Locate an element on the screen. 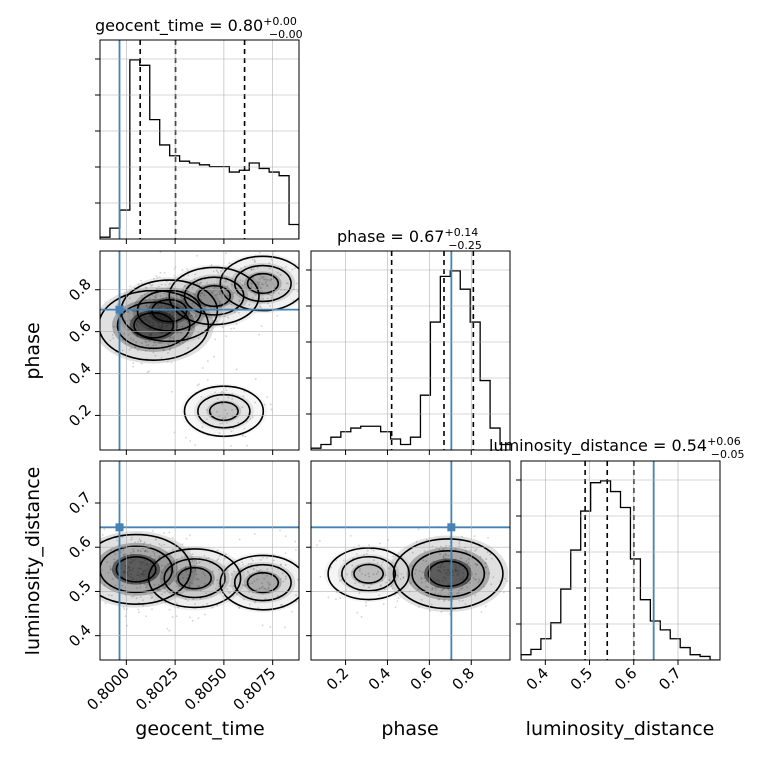 The width and height of the screenshot is (760, 760). contour-line is located at coordinates (368, 573).